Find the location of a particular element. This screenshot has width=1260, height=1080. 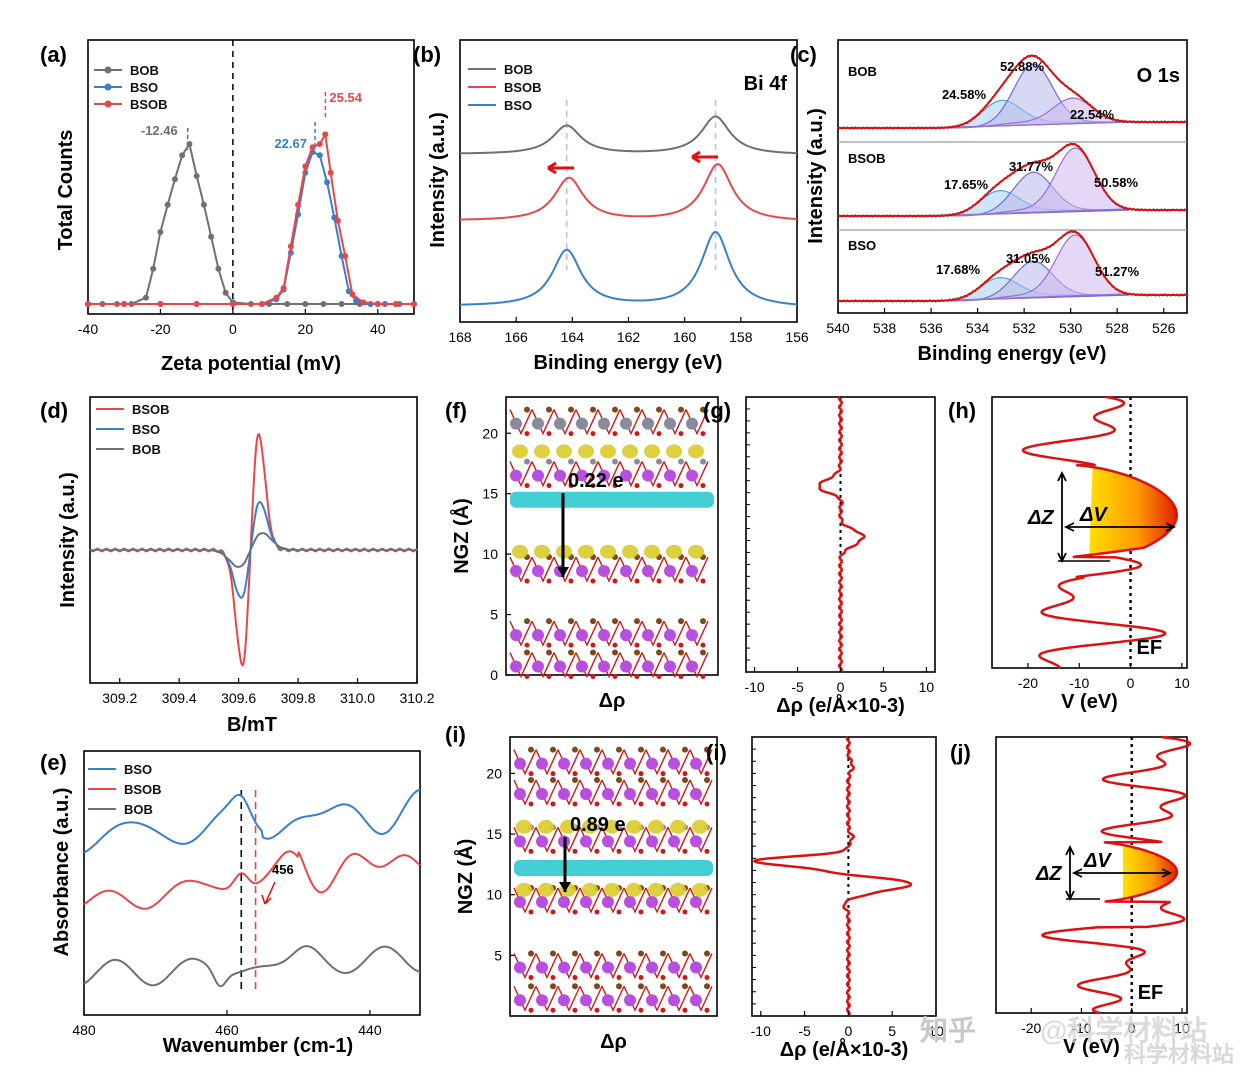

chart-title: O 1s is located at coordinates (1158, 76).